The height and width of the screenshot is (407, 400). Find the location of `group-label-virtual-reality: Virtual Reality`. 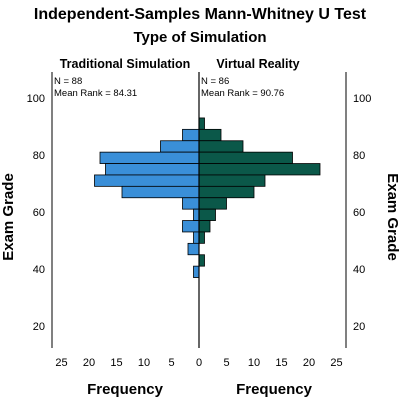

group-label-virtual-reality: Virtual Reality is located at coordinates (257, 64).